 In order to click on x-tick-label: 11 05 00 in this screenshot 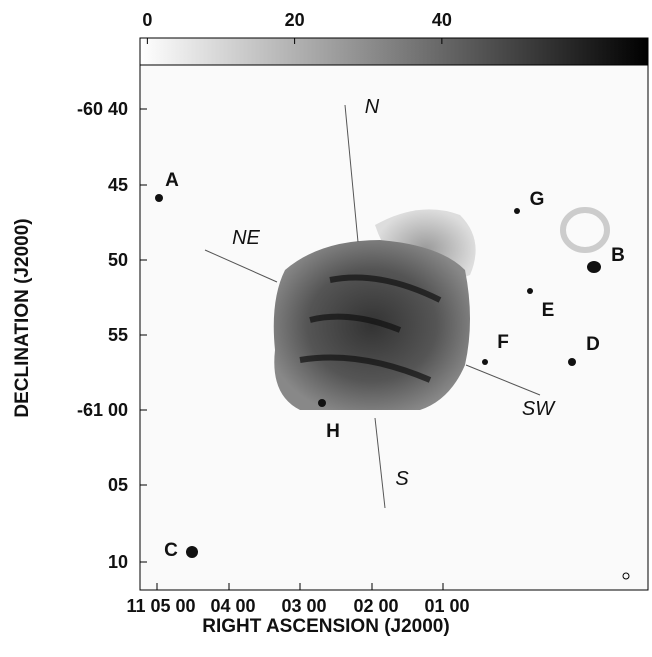, I will do `click(160, 606)`.